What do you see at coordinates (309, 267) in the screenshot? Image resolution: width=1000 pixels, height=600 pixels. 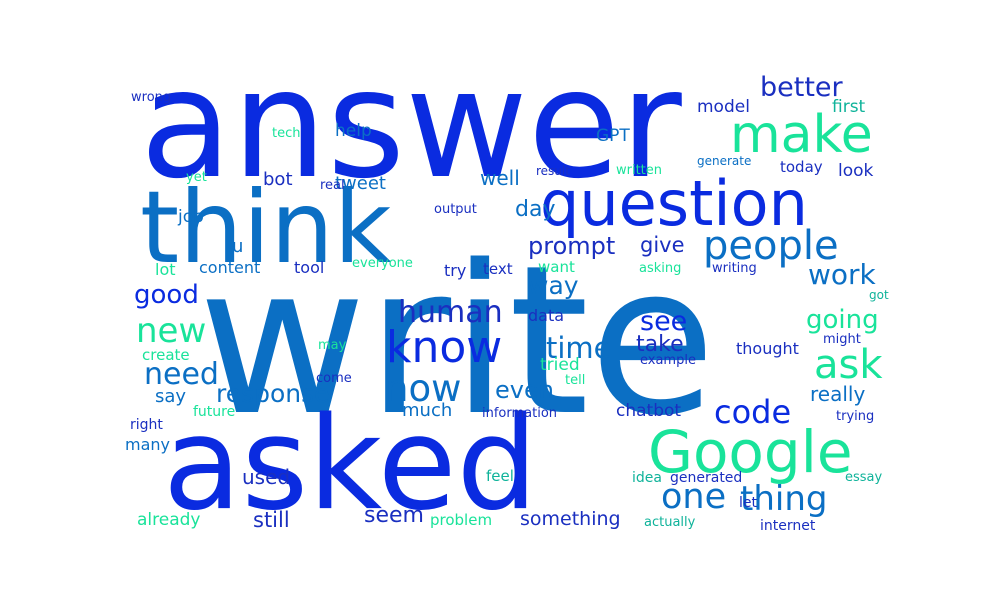 I see `word-tool: tool` at bounding box center [309, 267].